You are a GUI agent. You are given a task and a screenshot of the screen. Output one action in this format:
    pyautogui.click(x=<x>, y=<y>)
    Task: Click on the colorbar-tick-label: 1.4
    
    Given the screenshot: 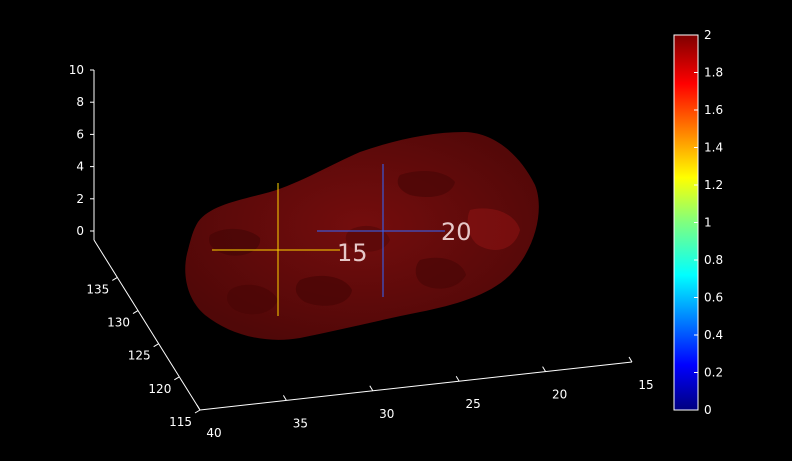 What is the action you would take?
    pyautogui.click(x=713, y=148)
    